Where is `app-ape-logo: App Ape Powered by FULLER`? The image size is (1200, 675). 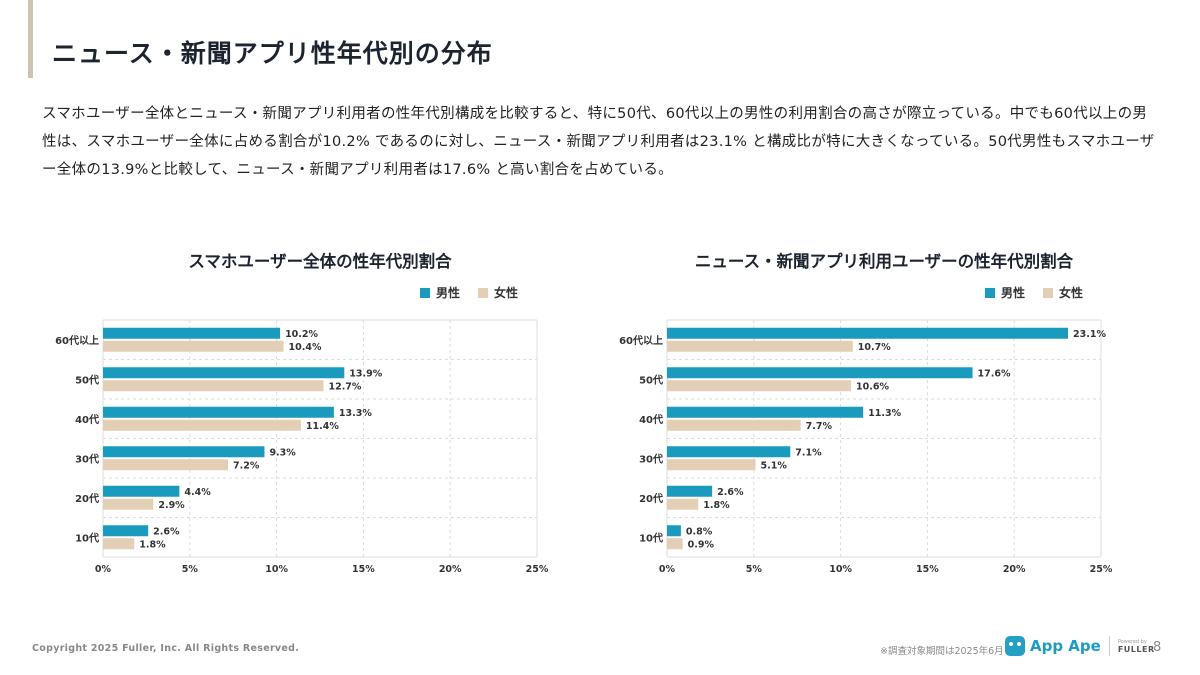 app-ape-logo: App Ape Powered by FULLER is located at coordinates (1080, 646).